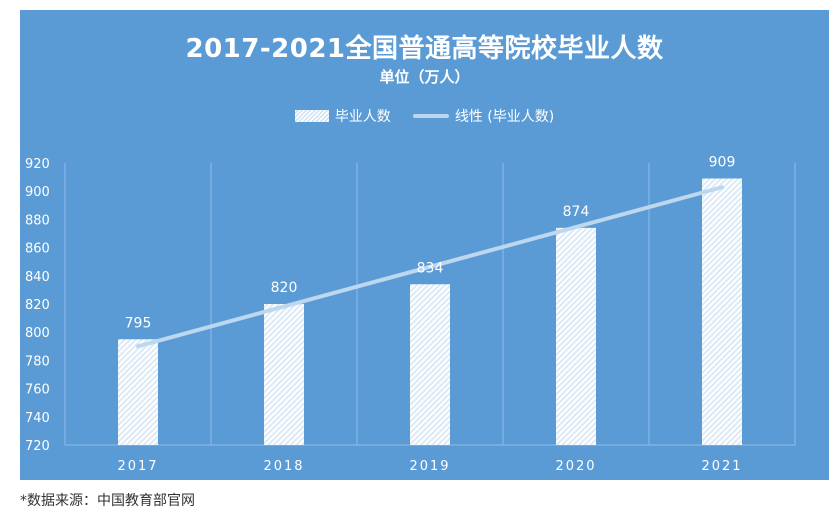  I want to click on bar-2019, so click(430, 364).